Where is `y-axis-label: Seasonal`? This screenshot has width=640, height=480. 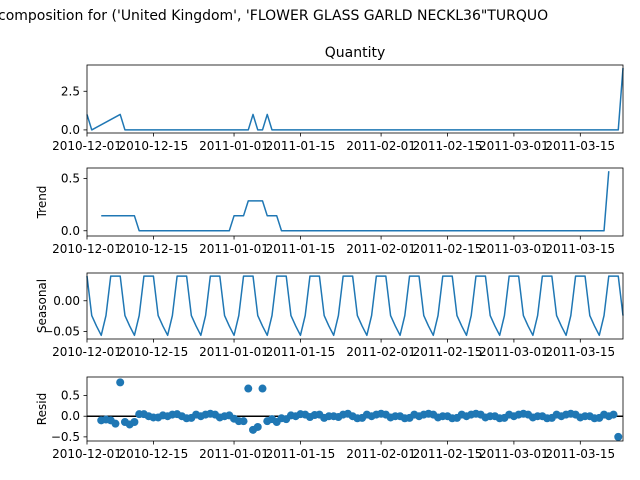 y-axis-label: Seasonal is located at coordinates (42, 306).